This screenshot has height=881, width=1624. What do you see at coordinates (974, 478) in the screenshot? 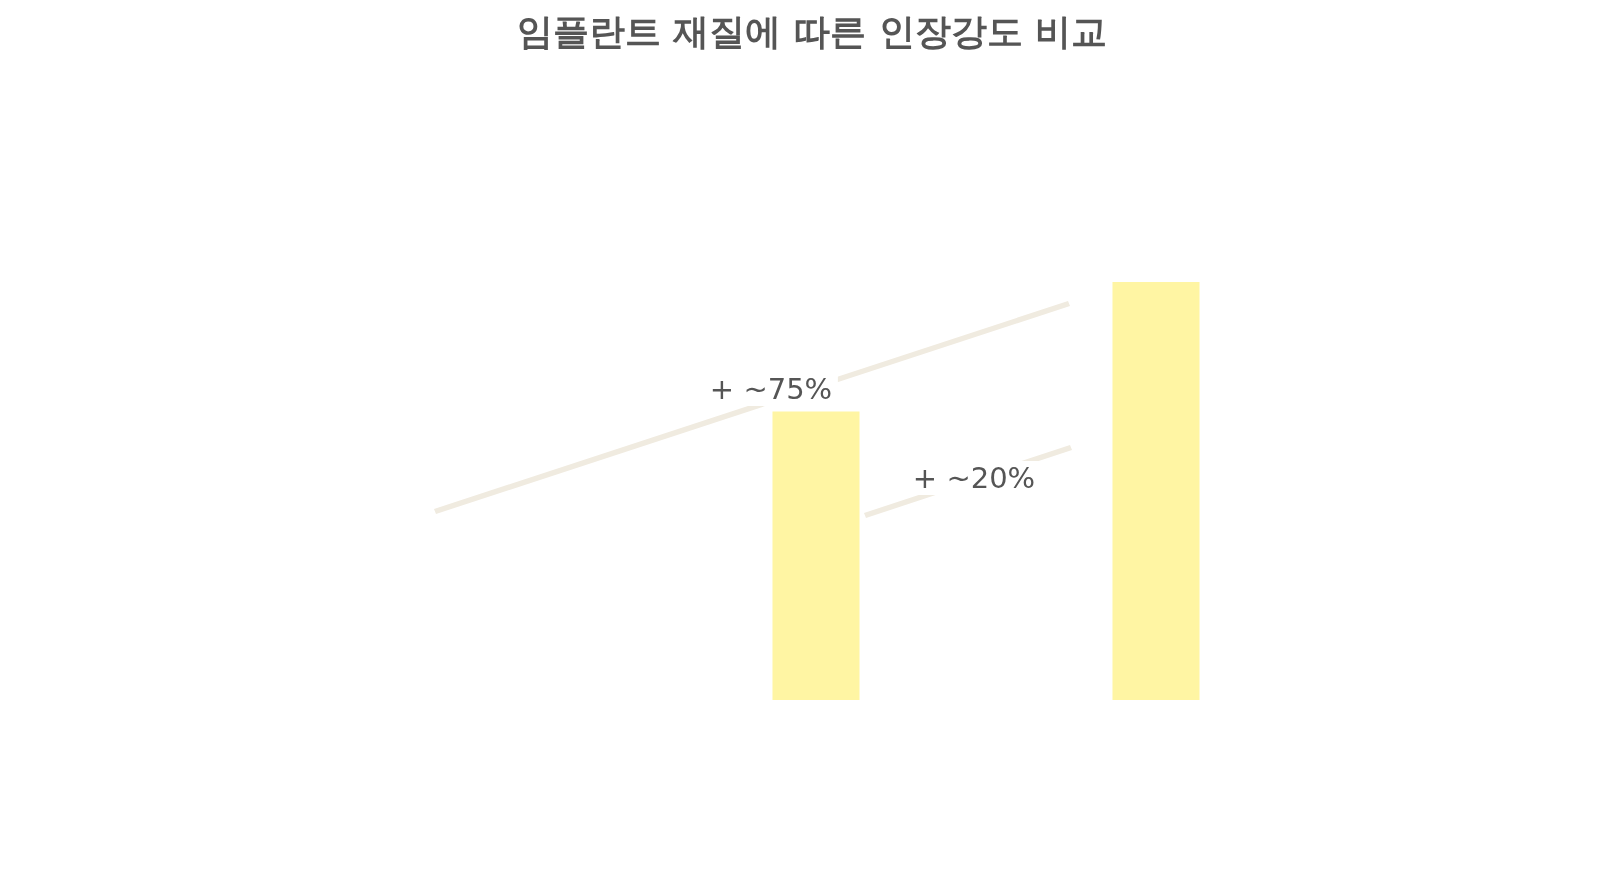
I see `annotation: + ~20%` at bounding box center [974, 478].